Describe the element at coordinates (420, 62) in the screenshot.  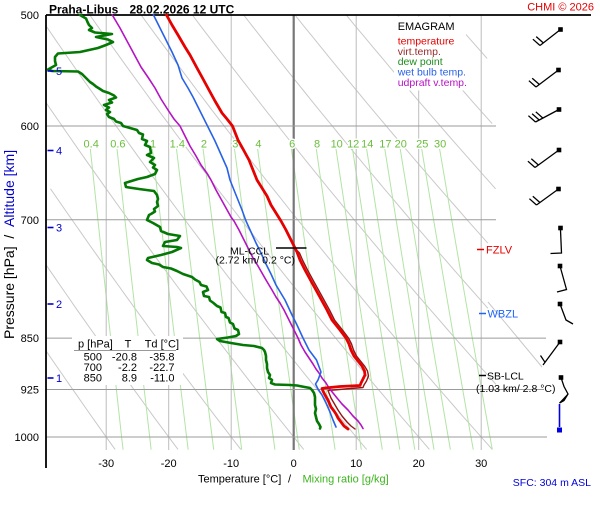
I see `svg-text: dew point` at that location.